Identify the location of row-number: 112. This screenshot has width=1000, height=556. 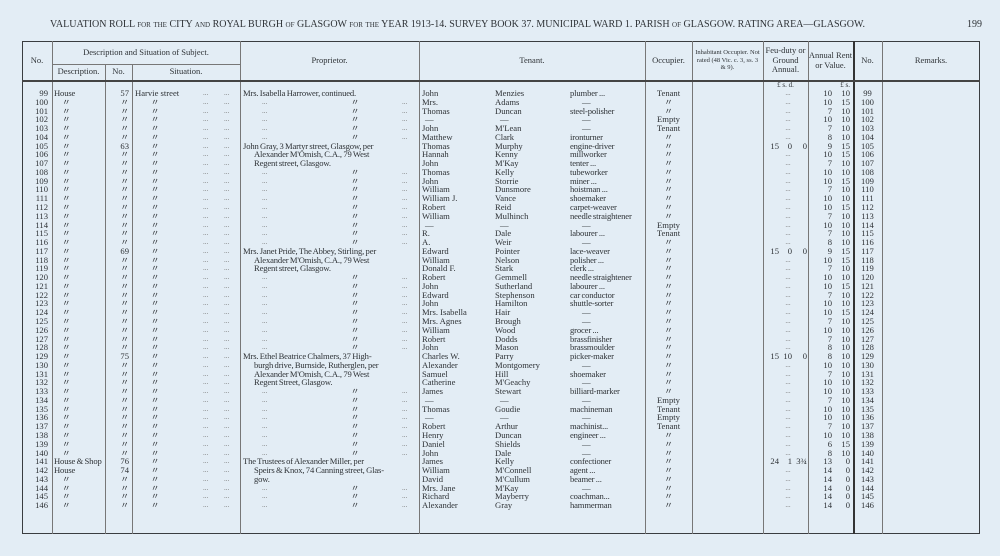
(41, 207).